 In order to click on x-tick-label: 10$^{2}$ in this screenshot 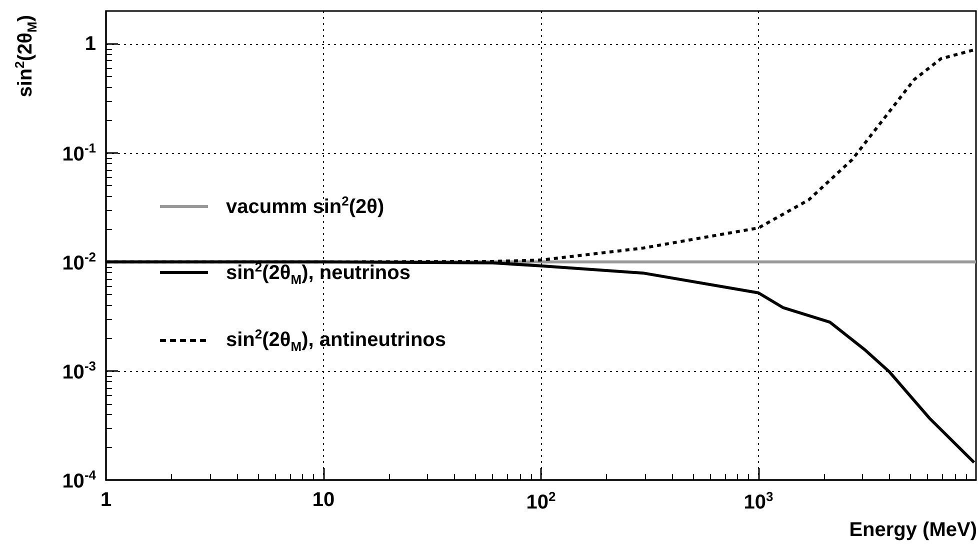, I will do `click(541, 501)`.